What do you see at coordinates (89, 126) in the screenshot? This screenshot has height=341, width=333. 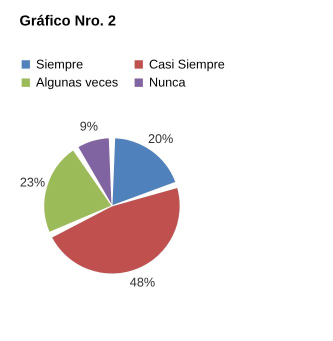 I see `data-label: 9%` at bounding box center [89, 126].